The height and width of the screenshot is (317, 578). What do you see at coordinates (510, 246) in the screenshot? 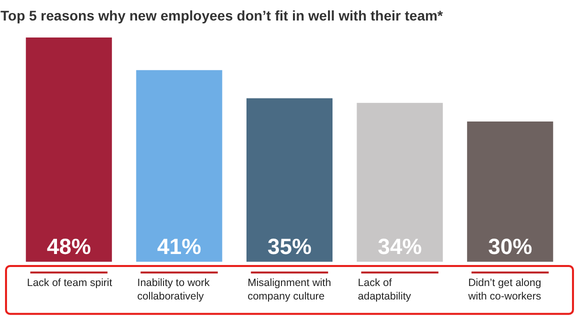
I see `data-label: 30%` at bounding box center [510, 246].